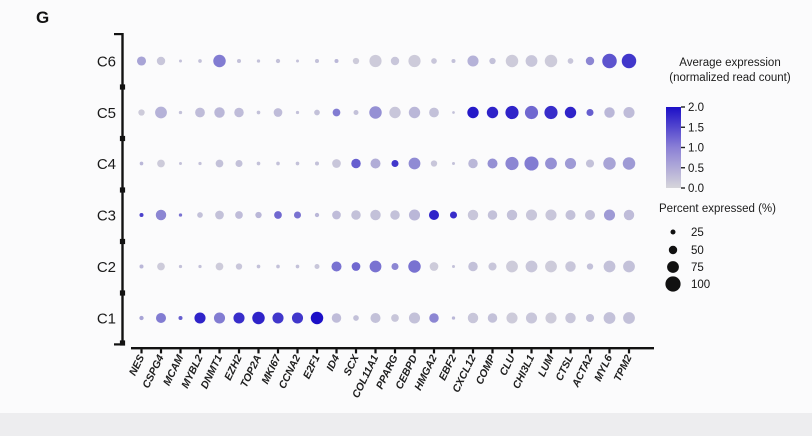 This screenshot has height=436, width=812. What do you see at coordinates (161, 112) in the screenshot?
I see `dot-C5-CSPG4` at bounding box center [161, 112].